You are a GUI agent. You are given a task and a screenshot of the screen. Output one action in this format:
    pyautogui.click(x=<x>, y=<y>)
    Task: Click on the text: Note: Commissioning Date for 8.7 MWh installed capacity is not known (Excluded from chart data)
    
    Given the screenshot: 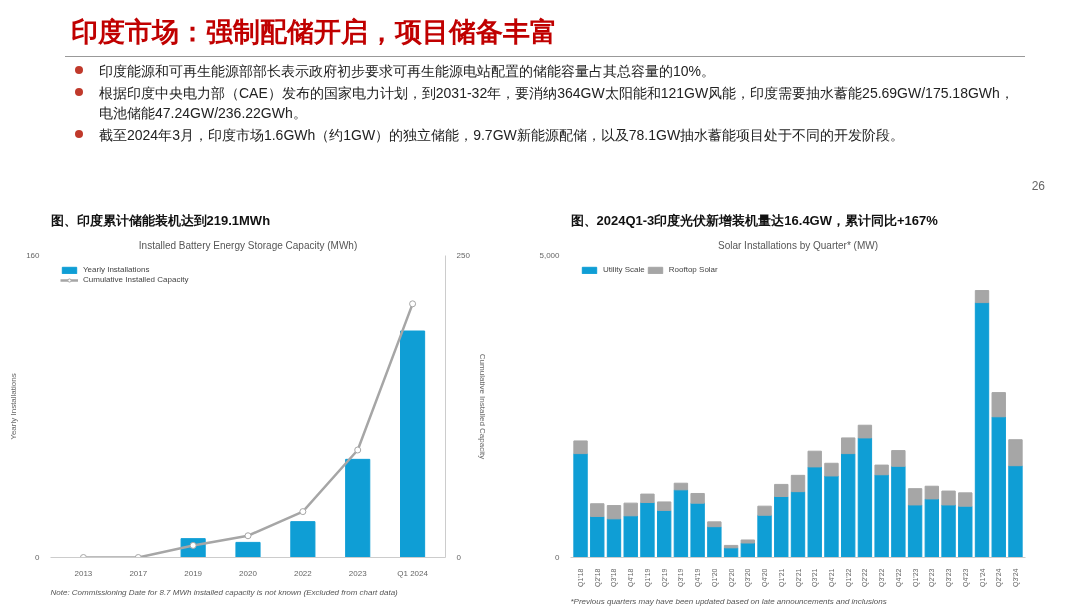 What is the action you would take?
    pyautogui.click(x=224, y=592)
    